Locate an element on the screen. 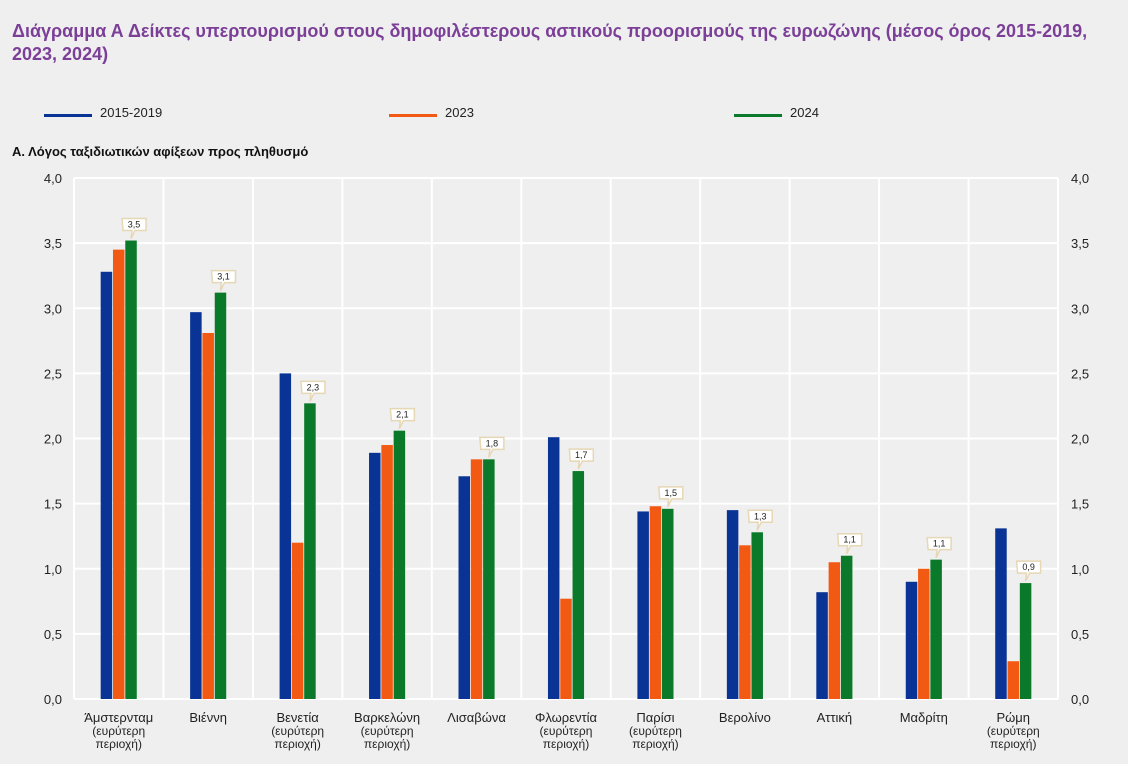 This screenshot has width=1128, height=764. data-label: 1,3 is located at coordinates (760, 516).